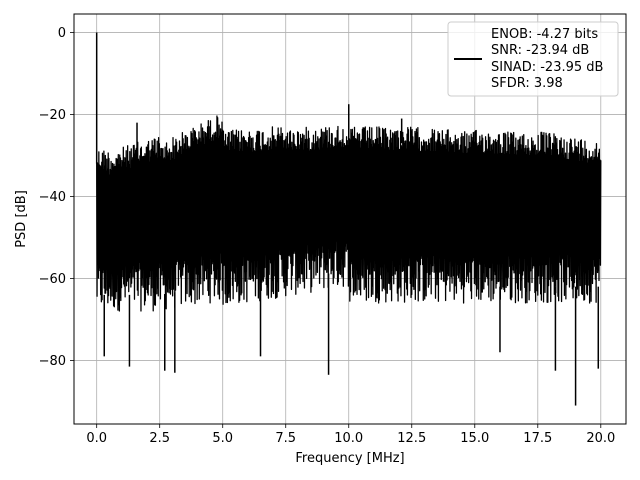  What do you see at coordinates (52, 115) in the screenshot?
I see `y-tick-label: −20` at bounding box center [52, 115].